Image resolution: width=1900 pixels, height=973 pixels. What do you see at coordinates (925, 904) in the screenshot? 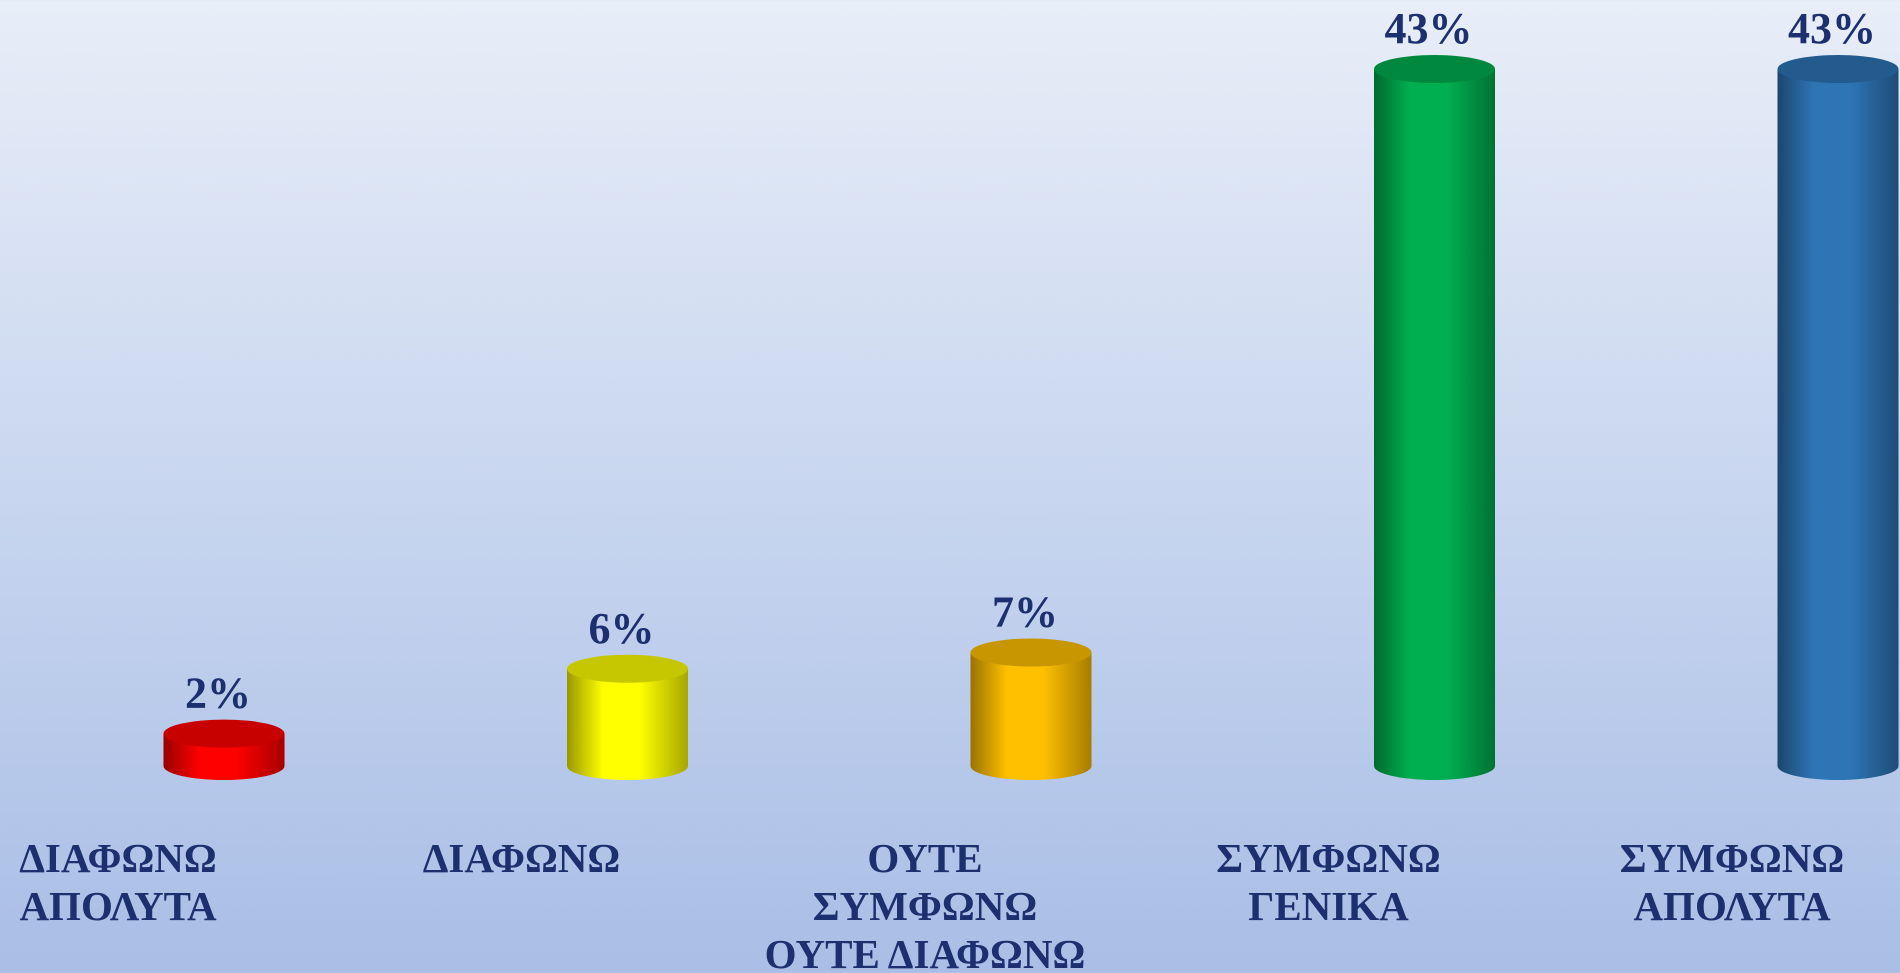
I see `category-label: ΟΥΤΕ ΣΥΜΦΩΝΩ ΟΥΤΕ ΔΙΑΦΩΝΩ` at bounding box center [925, 904].